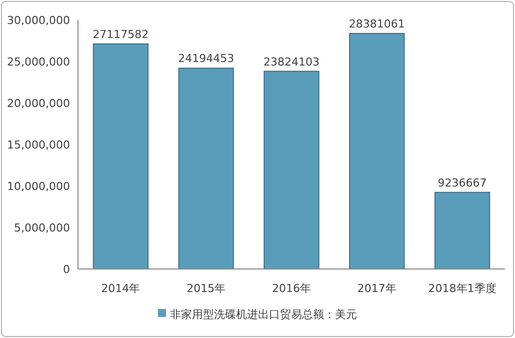  What do you see at coordinates (376, 23) in the screenshot?
I see `data-label: 28381061` at bounding box center [376, 23].